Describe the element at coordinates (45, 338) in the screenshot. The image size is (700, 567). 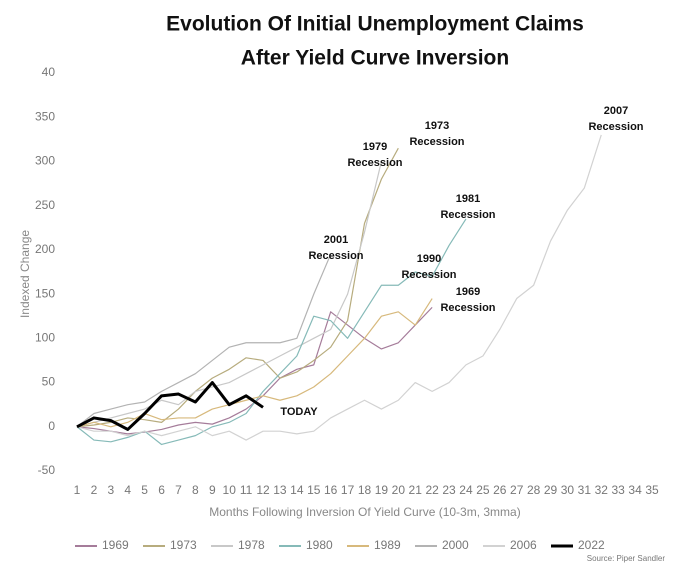
I see `y-tick-label: 100` at that location.